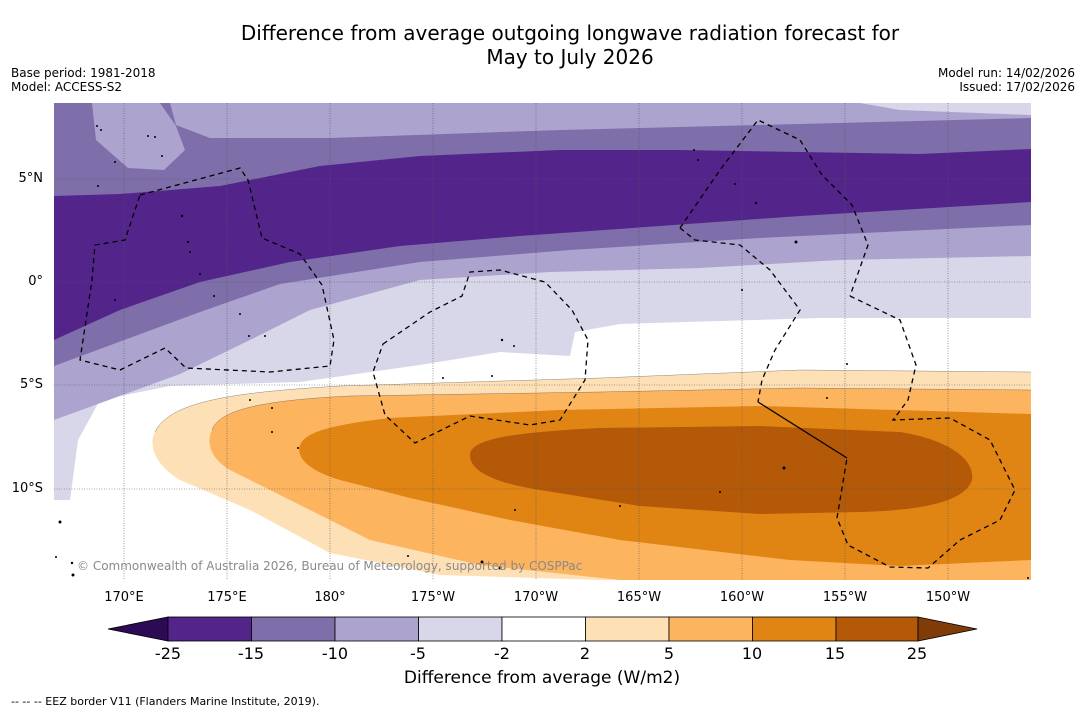 The width and height of the screenshot is (1085, 713). I want to click on lon-label-160w: 160°W, so click(742, 597).